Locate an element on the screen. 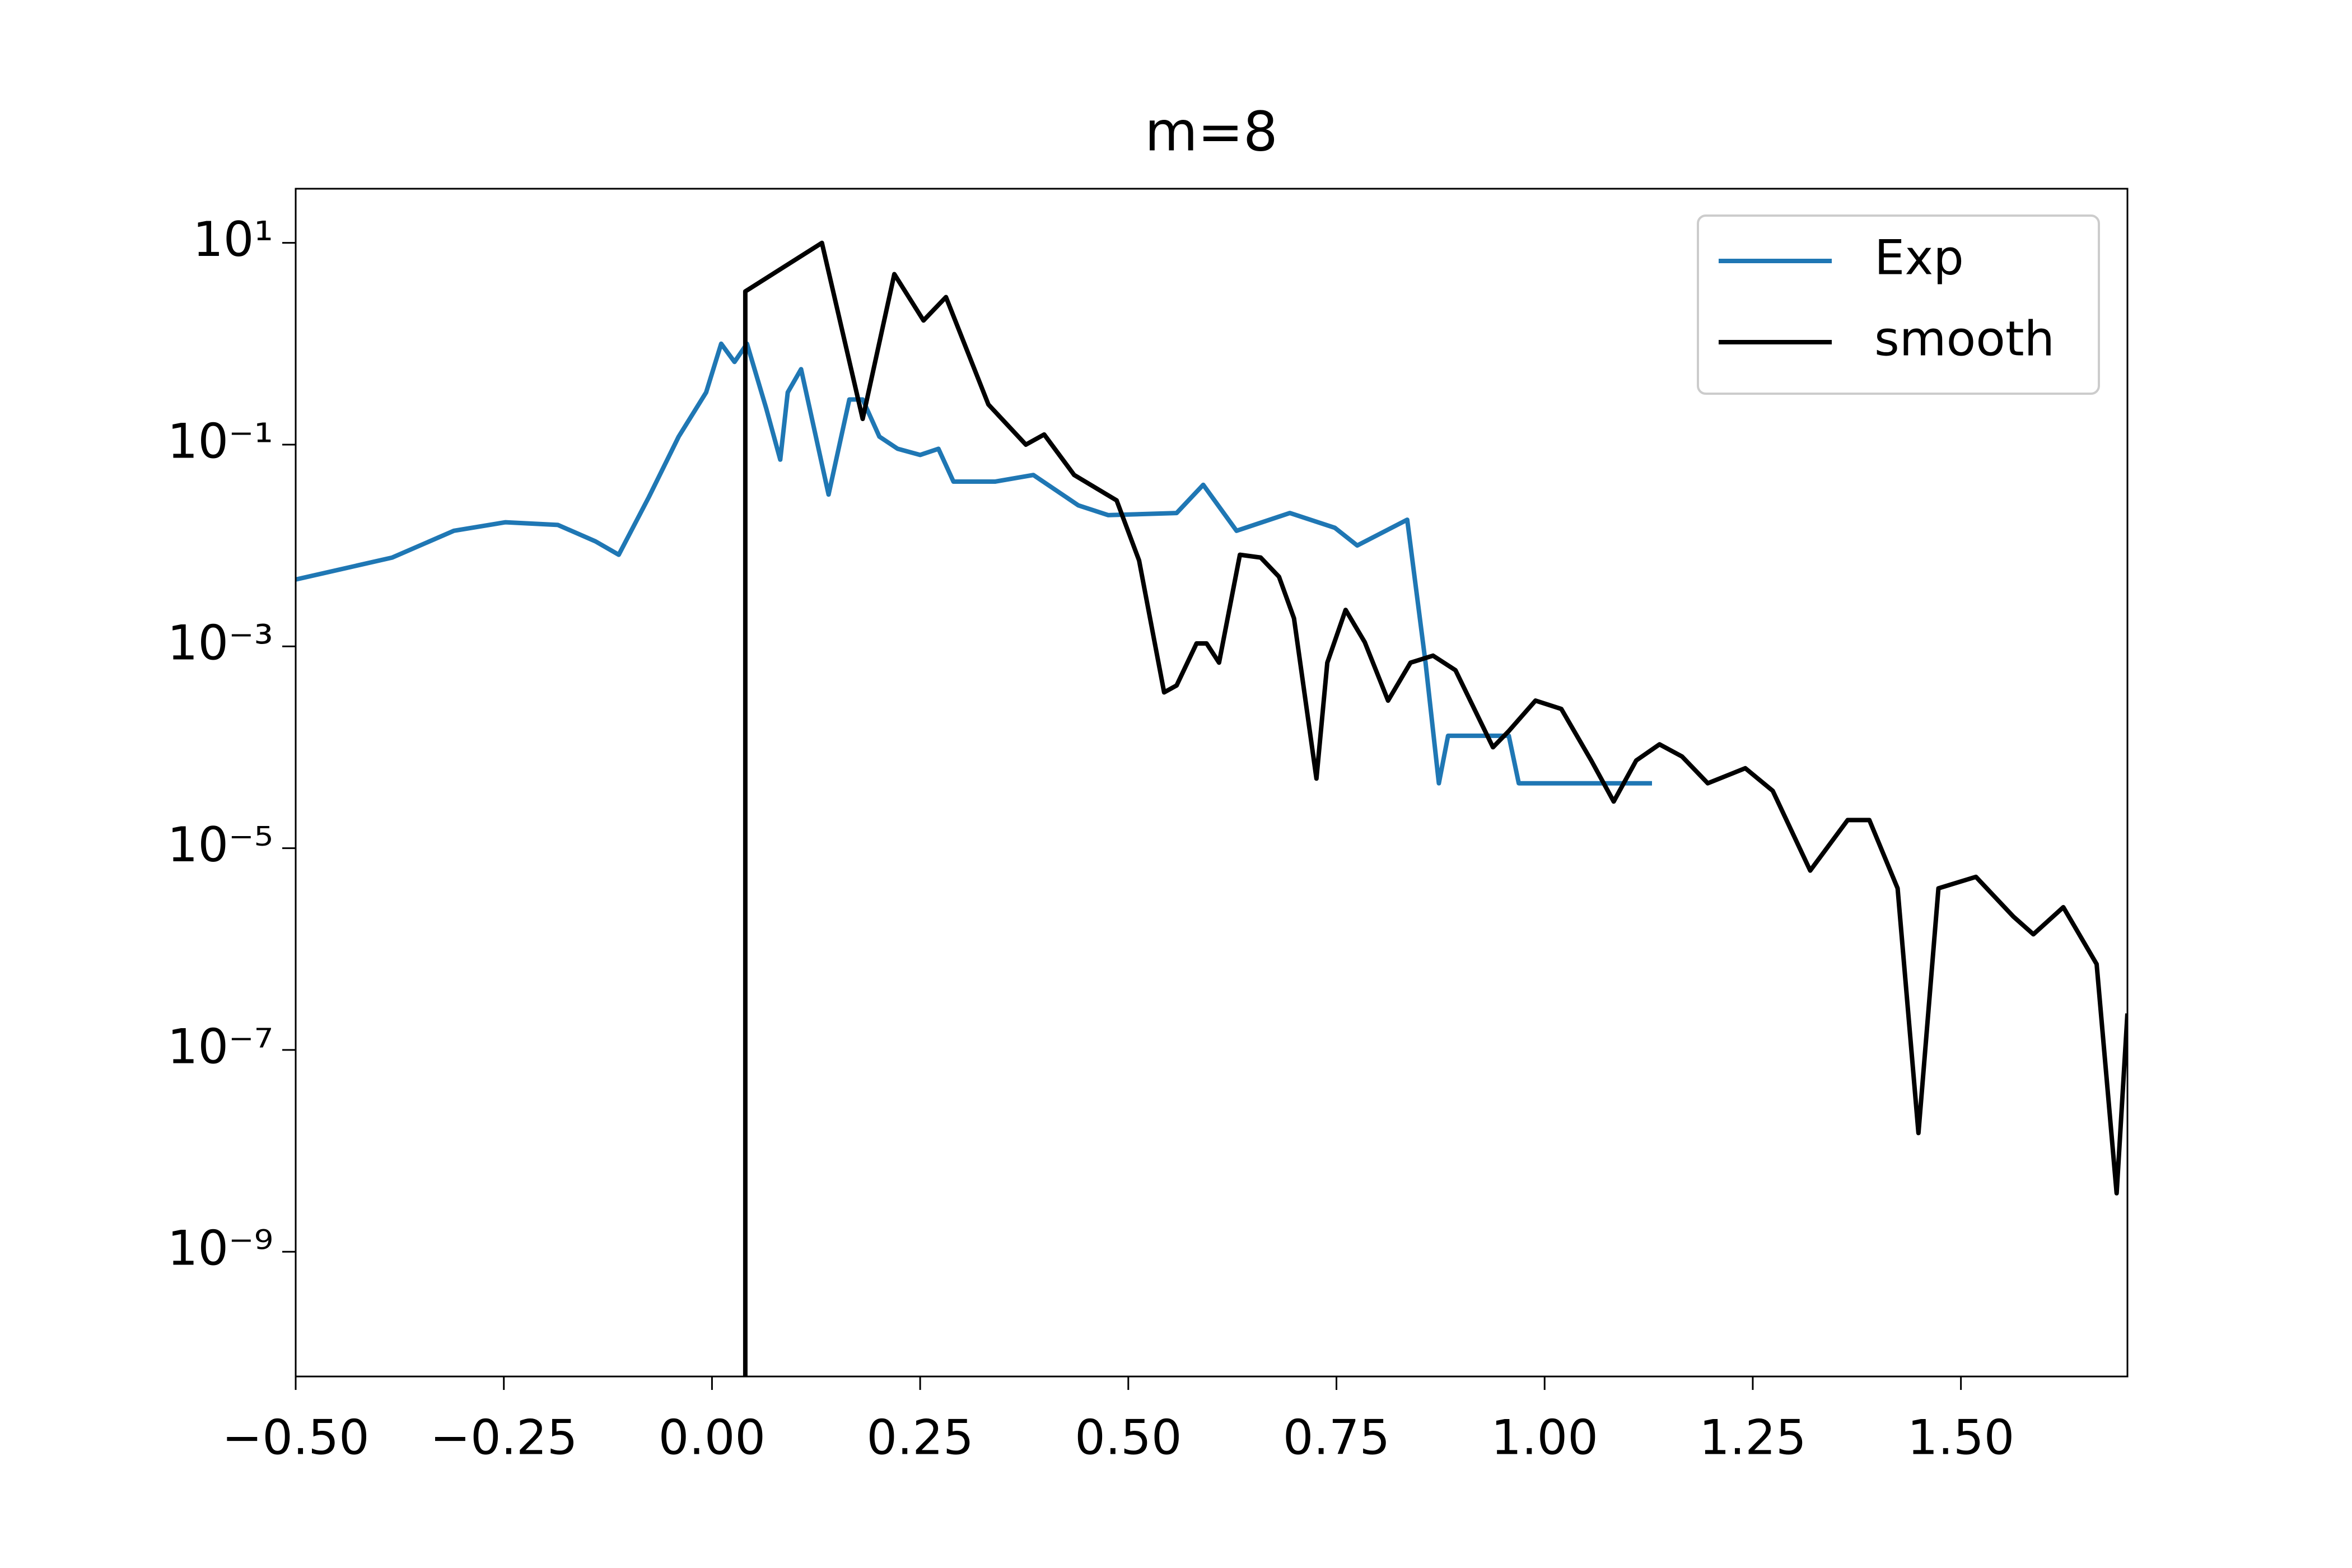 Image resolution: width=2352 pixels, height=1568 pixels. x-tick-label: 0.50 is located at coordinates (1129, 1438).